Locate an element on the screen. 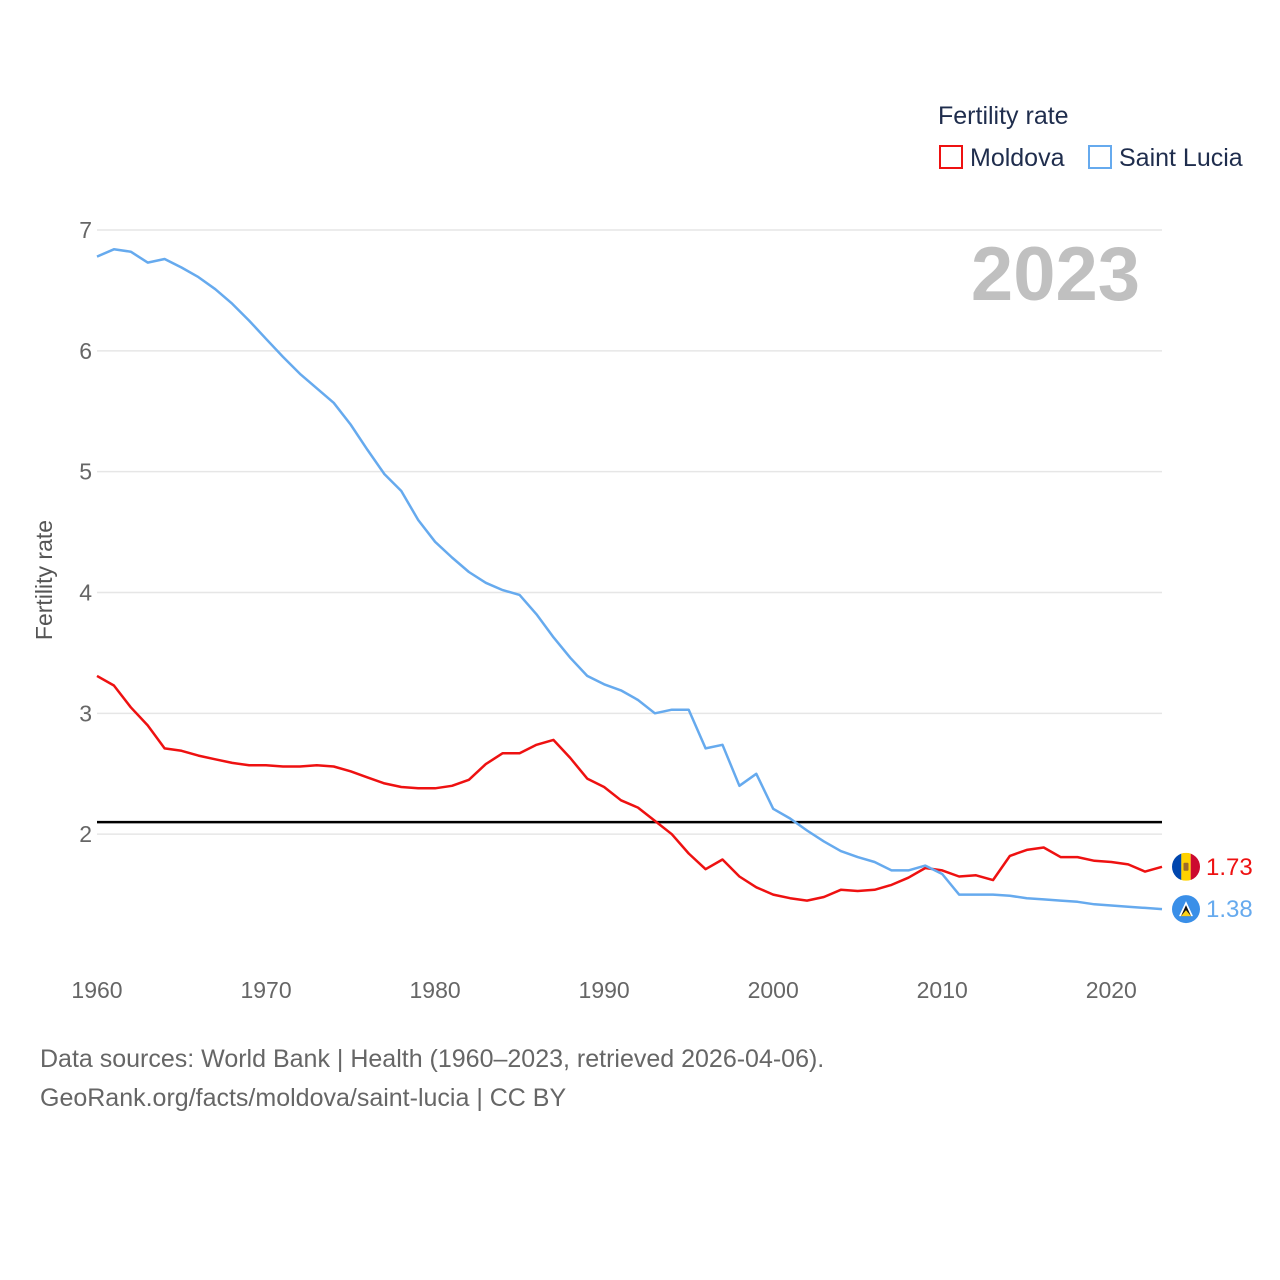 The image size is (1280, 1280). y-tick-label-2: 2 is located at coordinates (85, 834).